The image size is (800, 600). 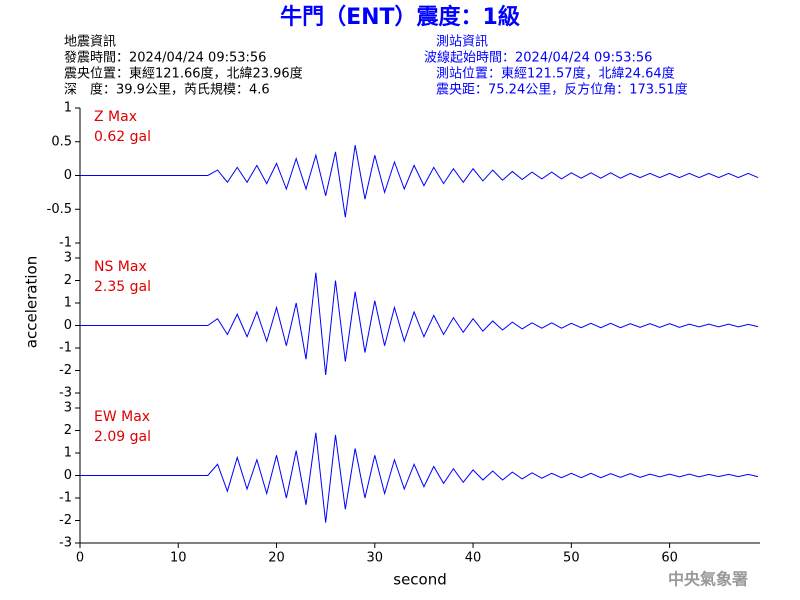 What do you see at coordinates (167, 90) in the screenshot?
I see `info-left: 深 度：39.9公里，芮氏規模：4.6` at bounding box center [167, 90].